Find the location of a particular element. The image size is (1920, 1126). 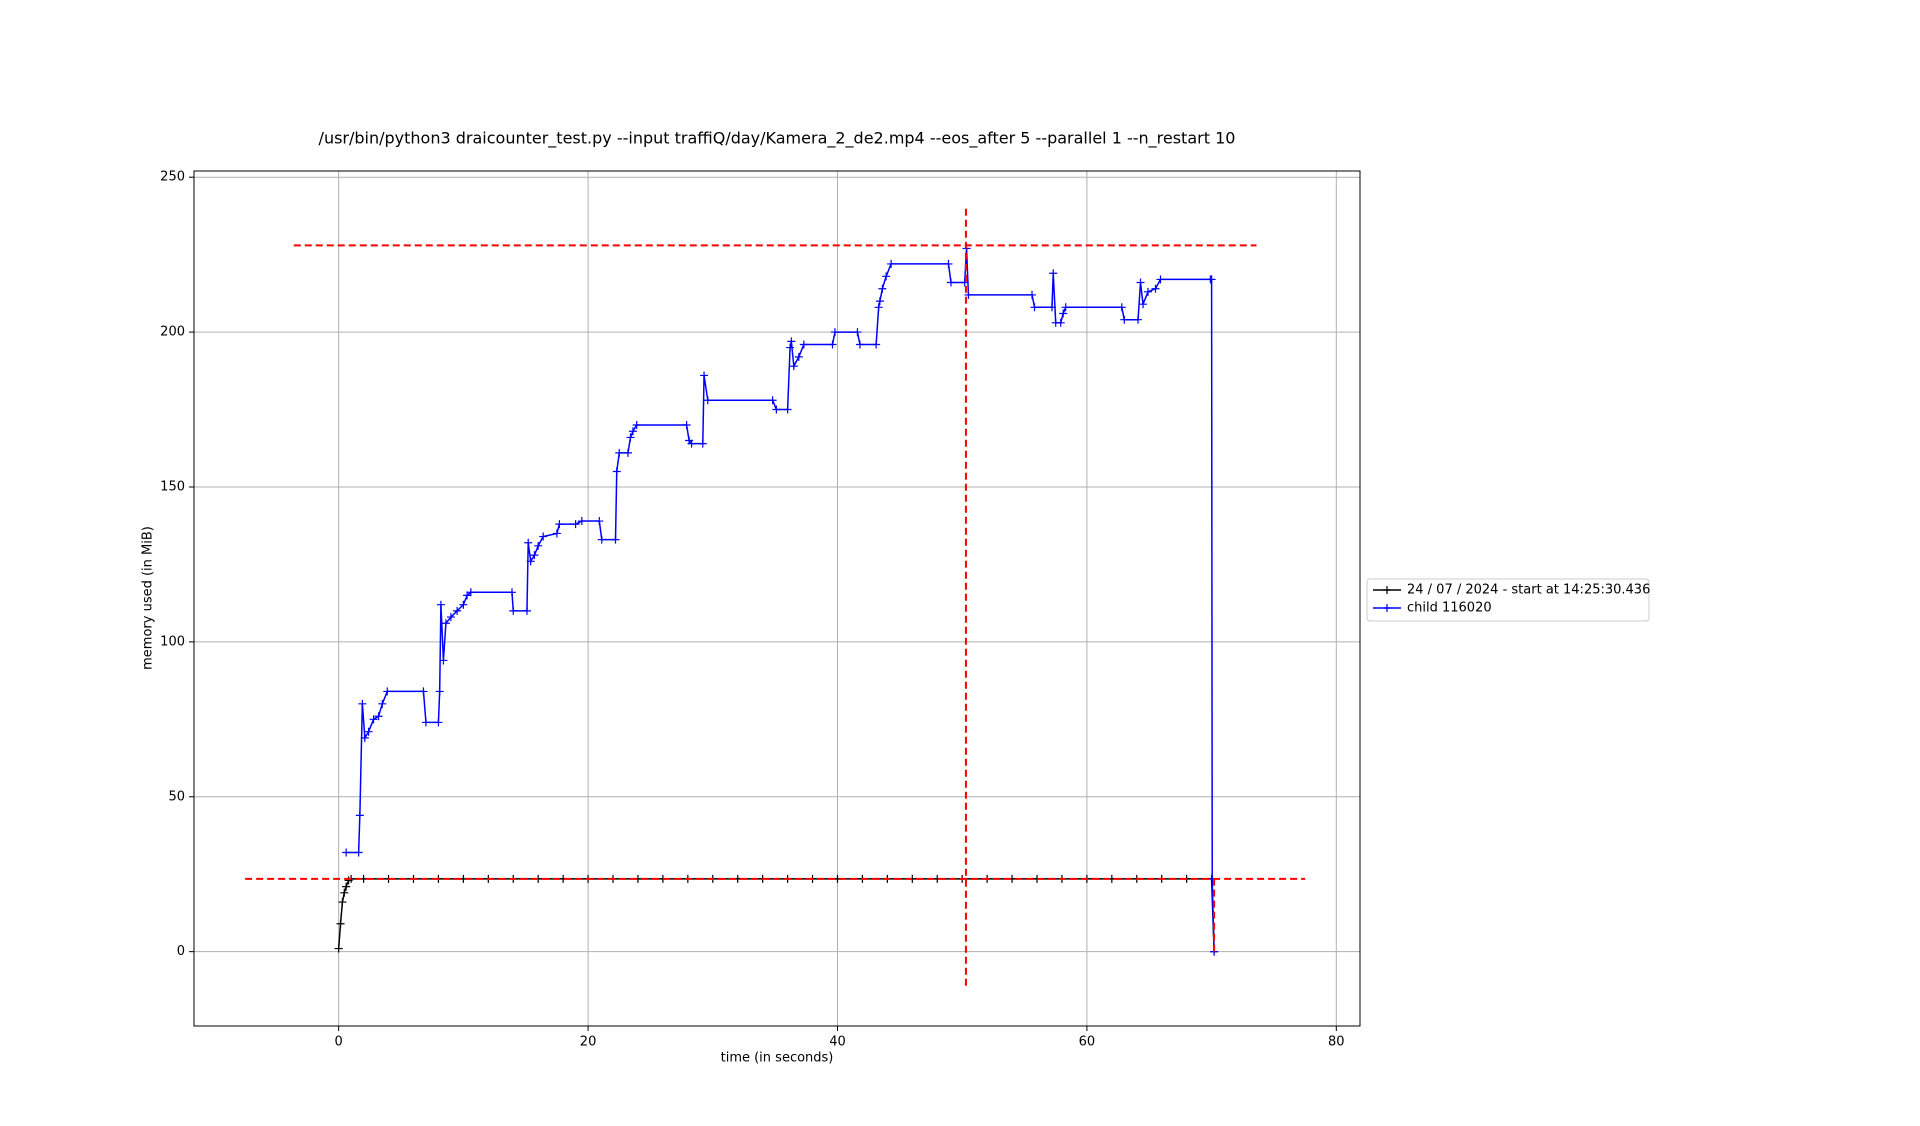

x-tick-label: 80 is located at coordinates (1336, 1042).